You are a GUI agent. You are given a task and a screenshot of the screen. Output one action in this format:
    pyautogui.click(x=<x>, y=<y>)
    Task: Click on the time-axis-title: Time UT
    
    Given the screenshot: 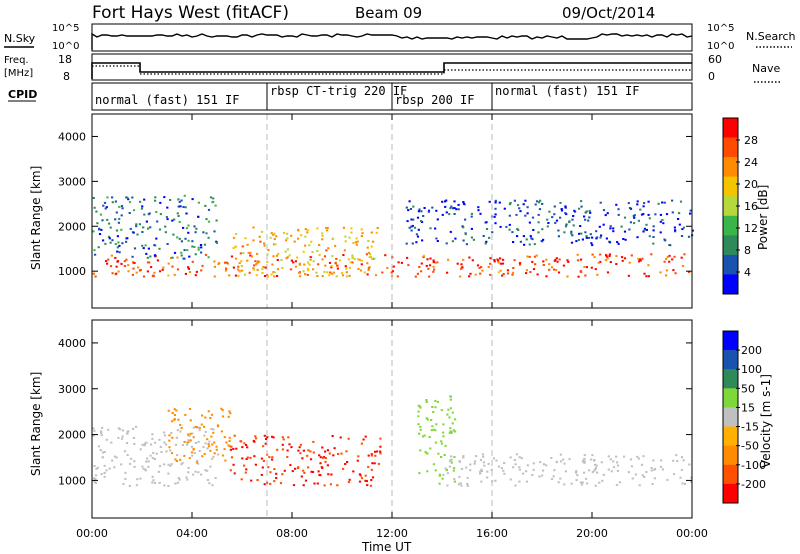 What is the action you would take?
    pyautogui.click(x=386, y=547)
    